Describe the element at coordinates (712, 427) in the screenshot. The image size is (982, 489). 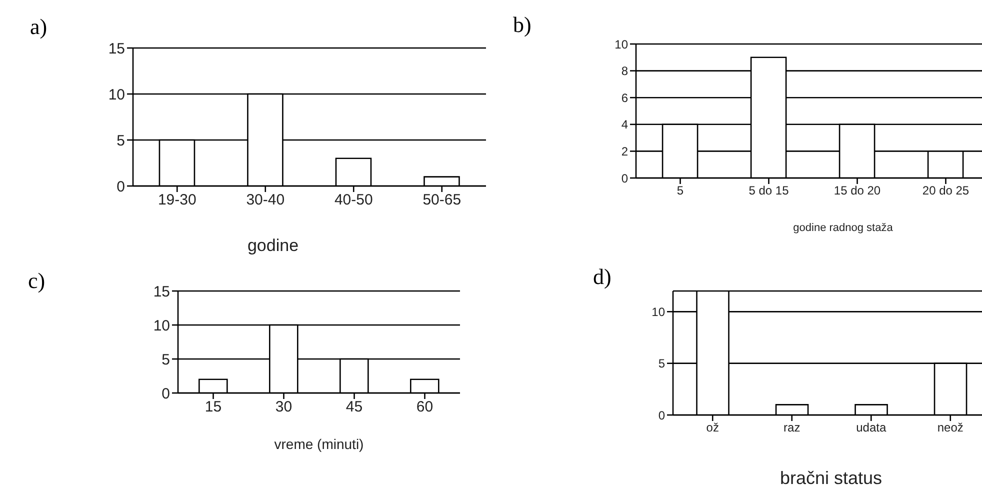
I see `x-tick-label: ož` at that location.